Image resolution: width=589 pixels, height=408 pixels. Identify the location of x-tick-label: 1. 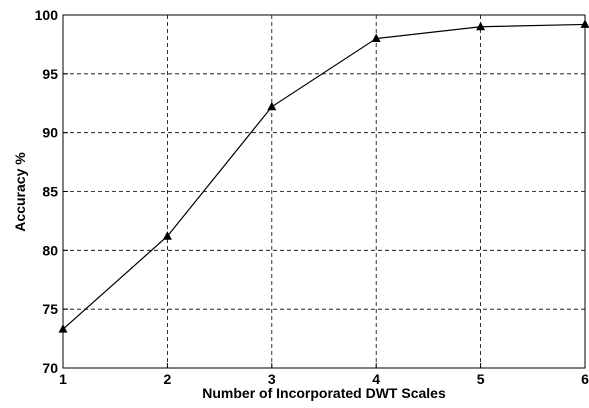
(63, 379).